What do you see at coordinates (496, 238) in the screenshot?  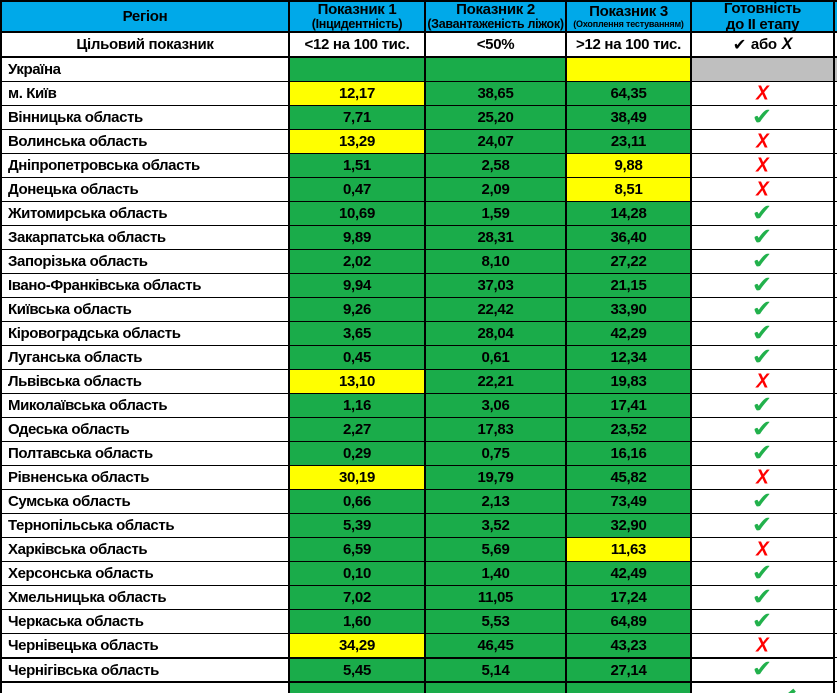 I see `indicator2-cell: 28,31` at bounding box center [496, 238].